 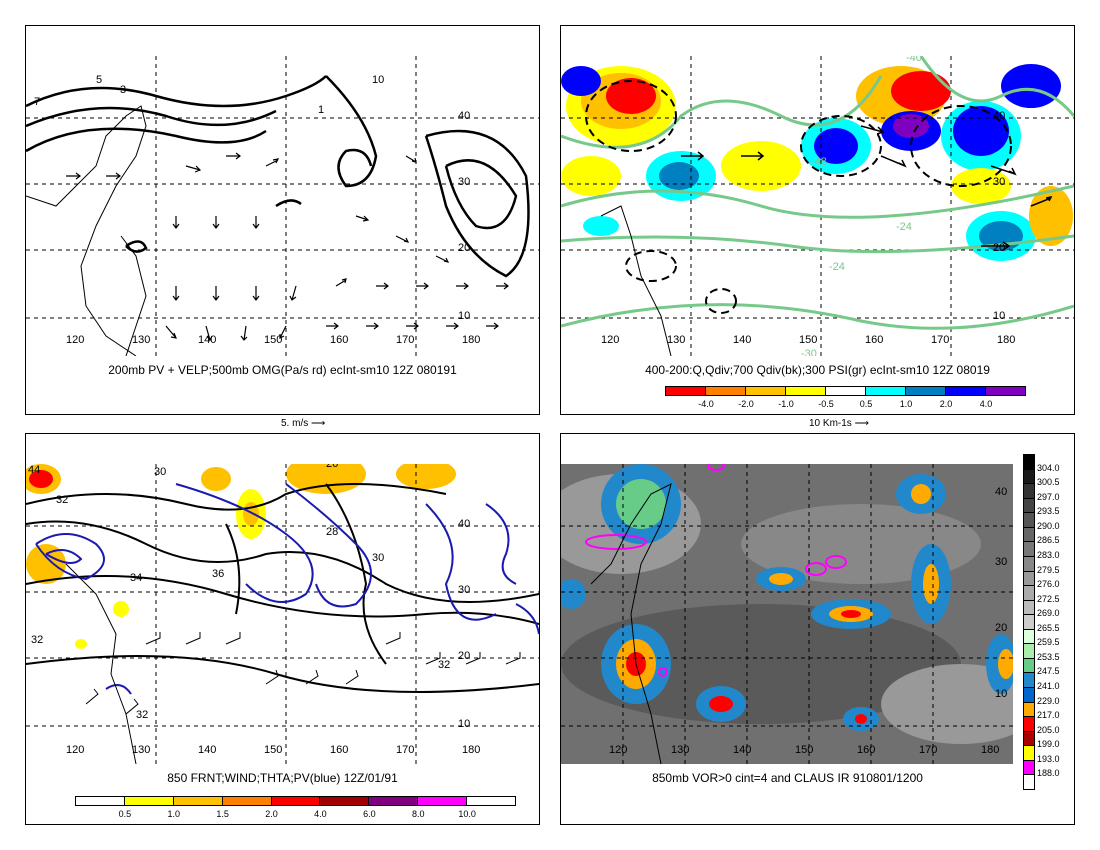 What do you see at coordinates (819, 162) in the screenshot?
I see `tr-contour-label: -48` at bounding box center [819, 162].